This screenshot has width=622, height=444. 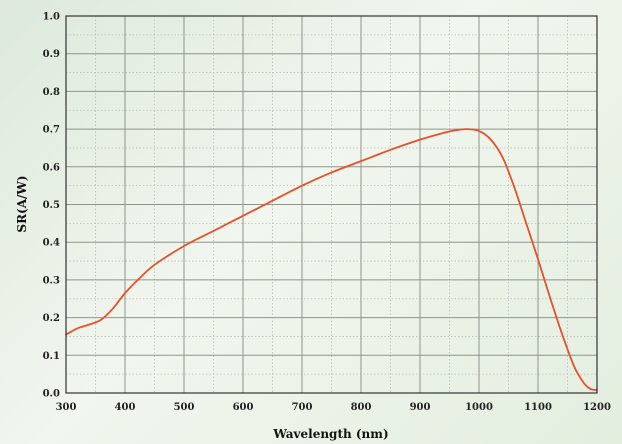 I want to click on x-tick-label: 1200, so click(x=597, y=407).